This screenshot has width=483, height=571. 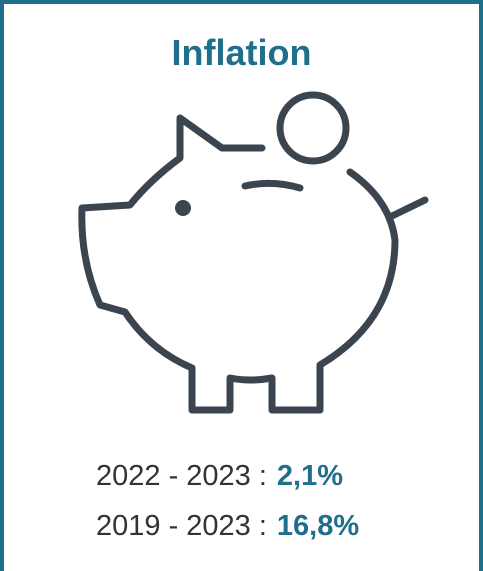 What do you see at coordinates (318, 526) in the screenshot?
I see `value: 16,8%` at bounding box center [318, 526].